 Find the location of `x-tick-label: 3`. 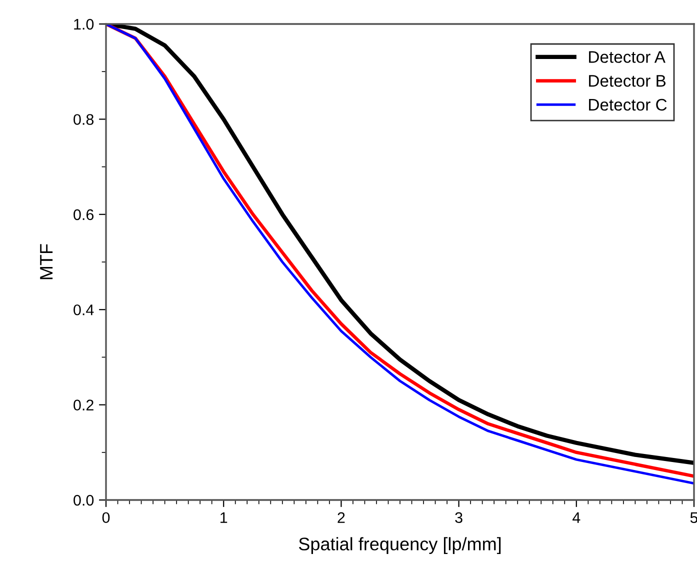

x-tick-label: 3 is located at coordinates (458, 518).